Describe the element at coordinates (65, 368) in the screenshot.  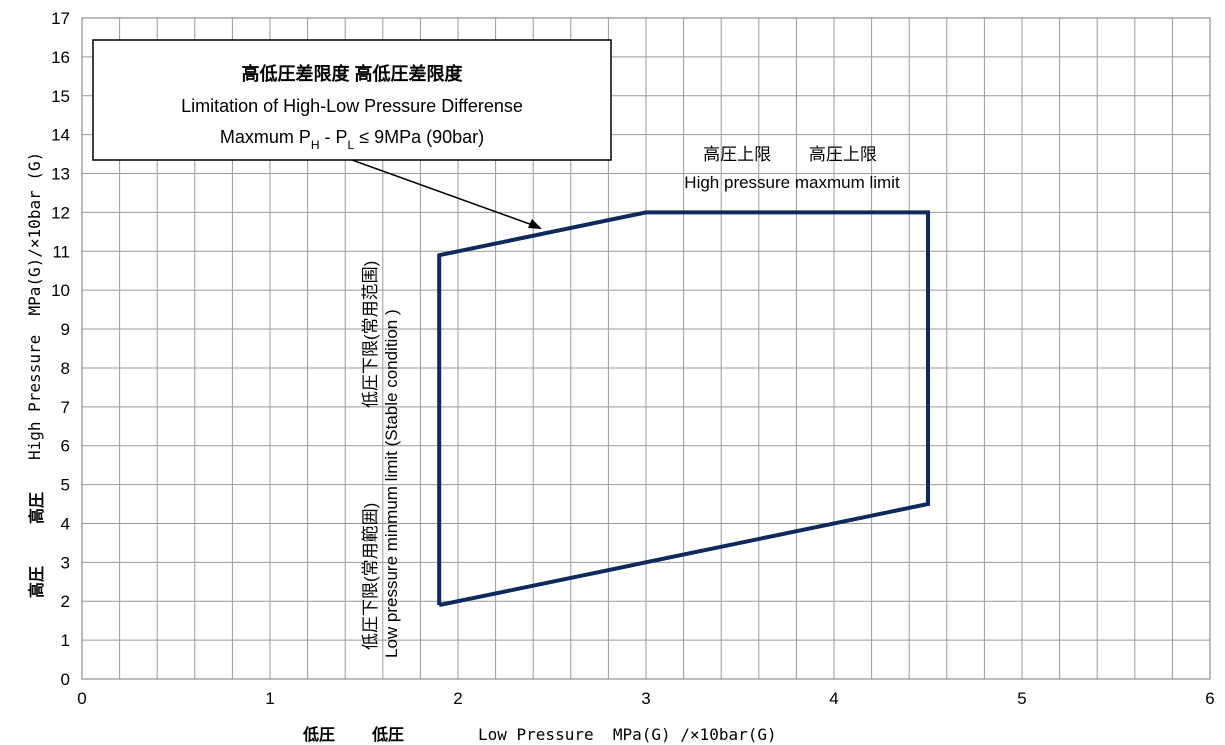
I see `y-tick-label: 8` at that location.